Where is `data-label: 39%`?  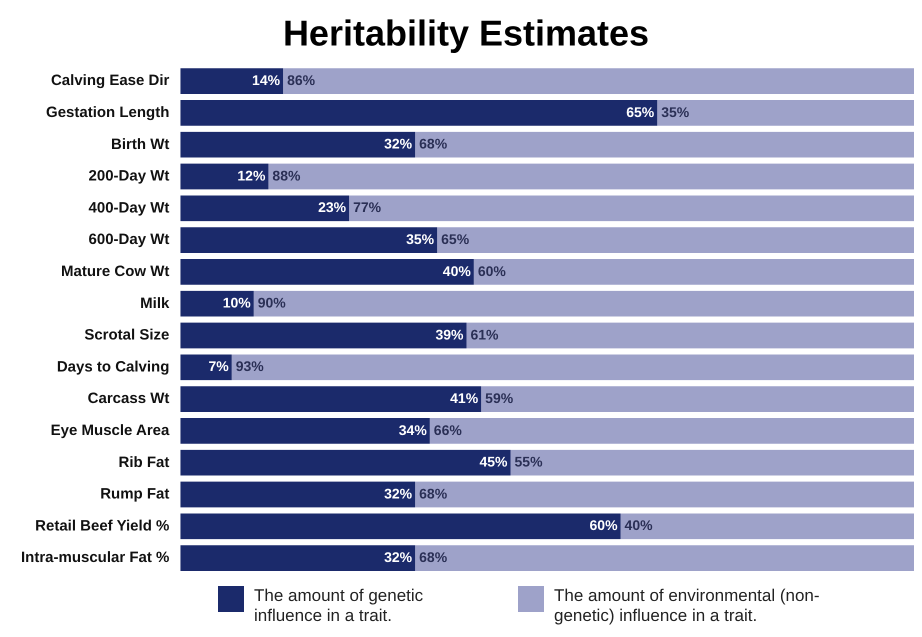 data-label: 39% is located at coordinates (449, 334).